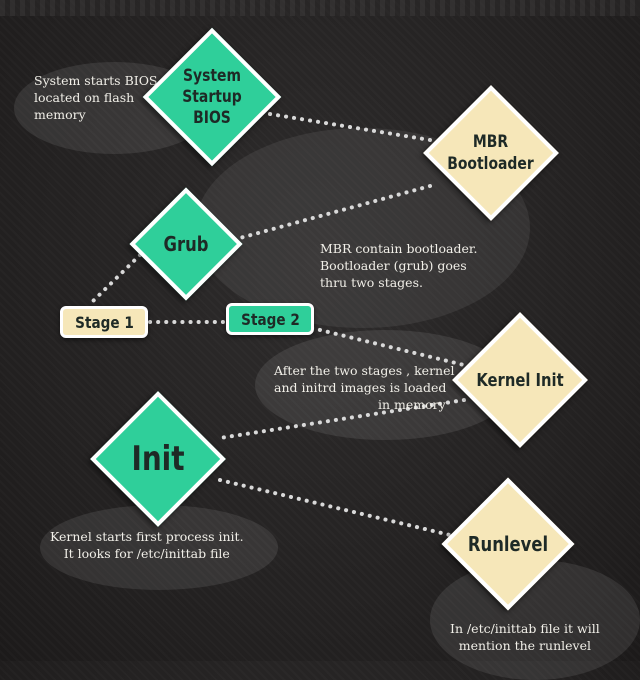 This screenshot has width=640, height=680. I want to click on node-label: Stage 1, so click(104, 322).